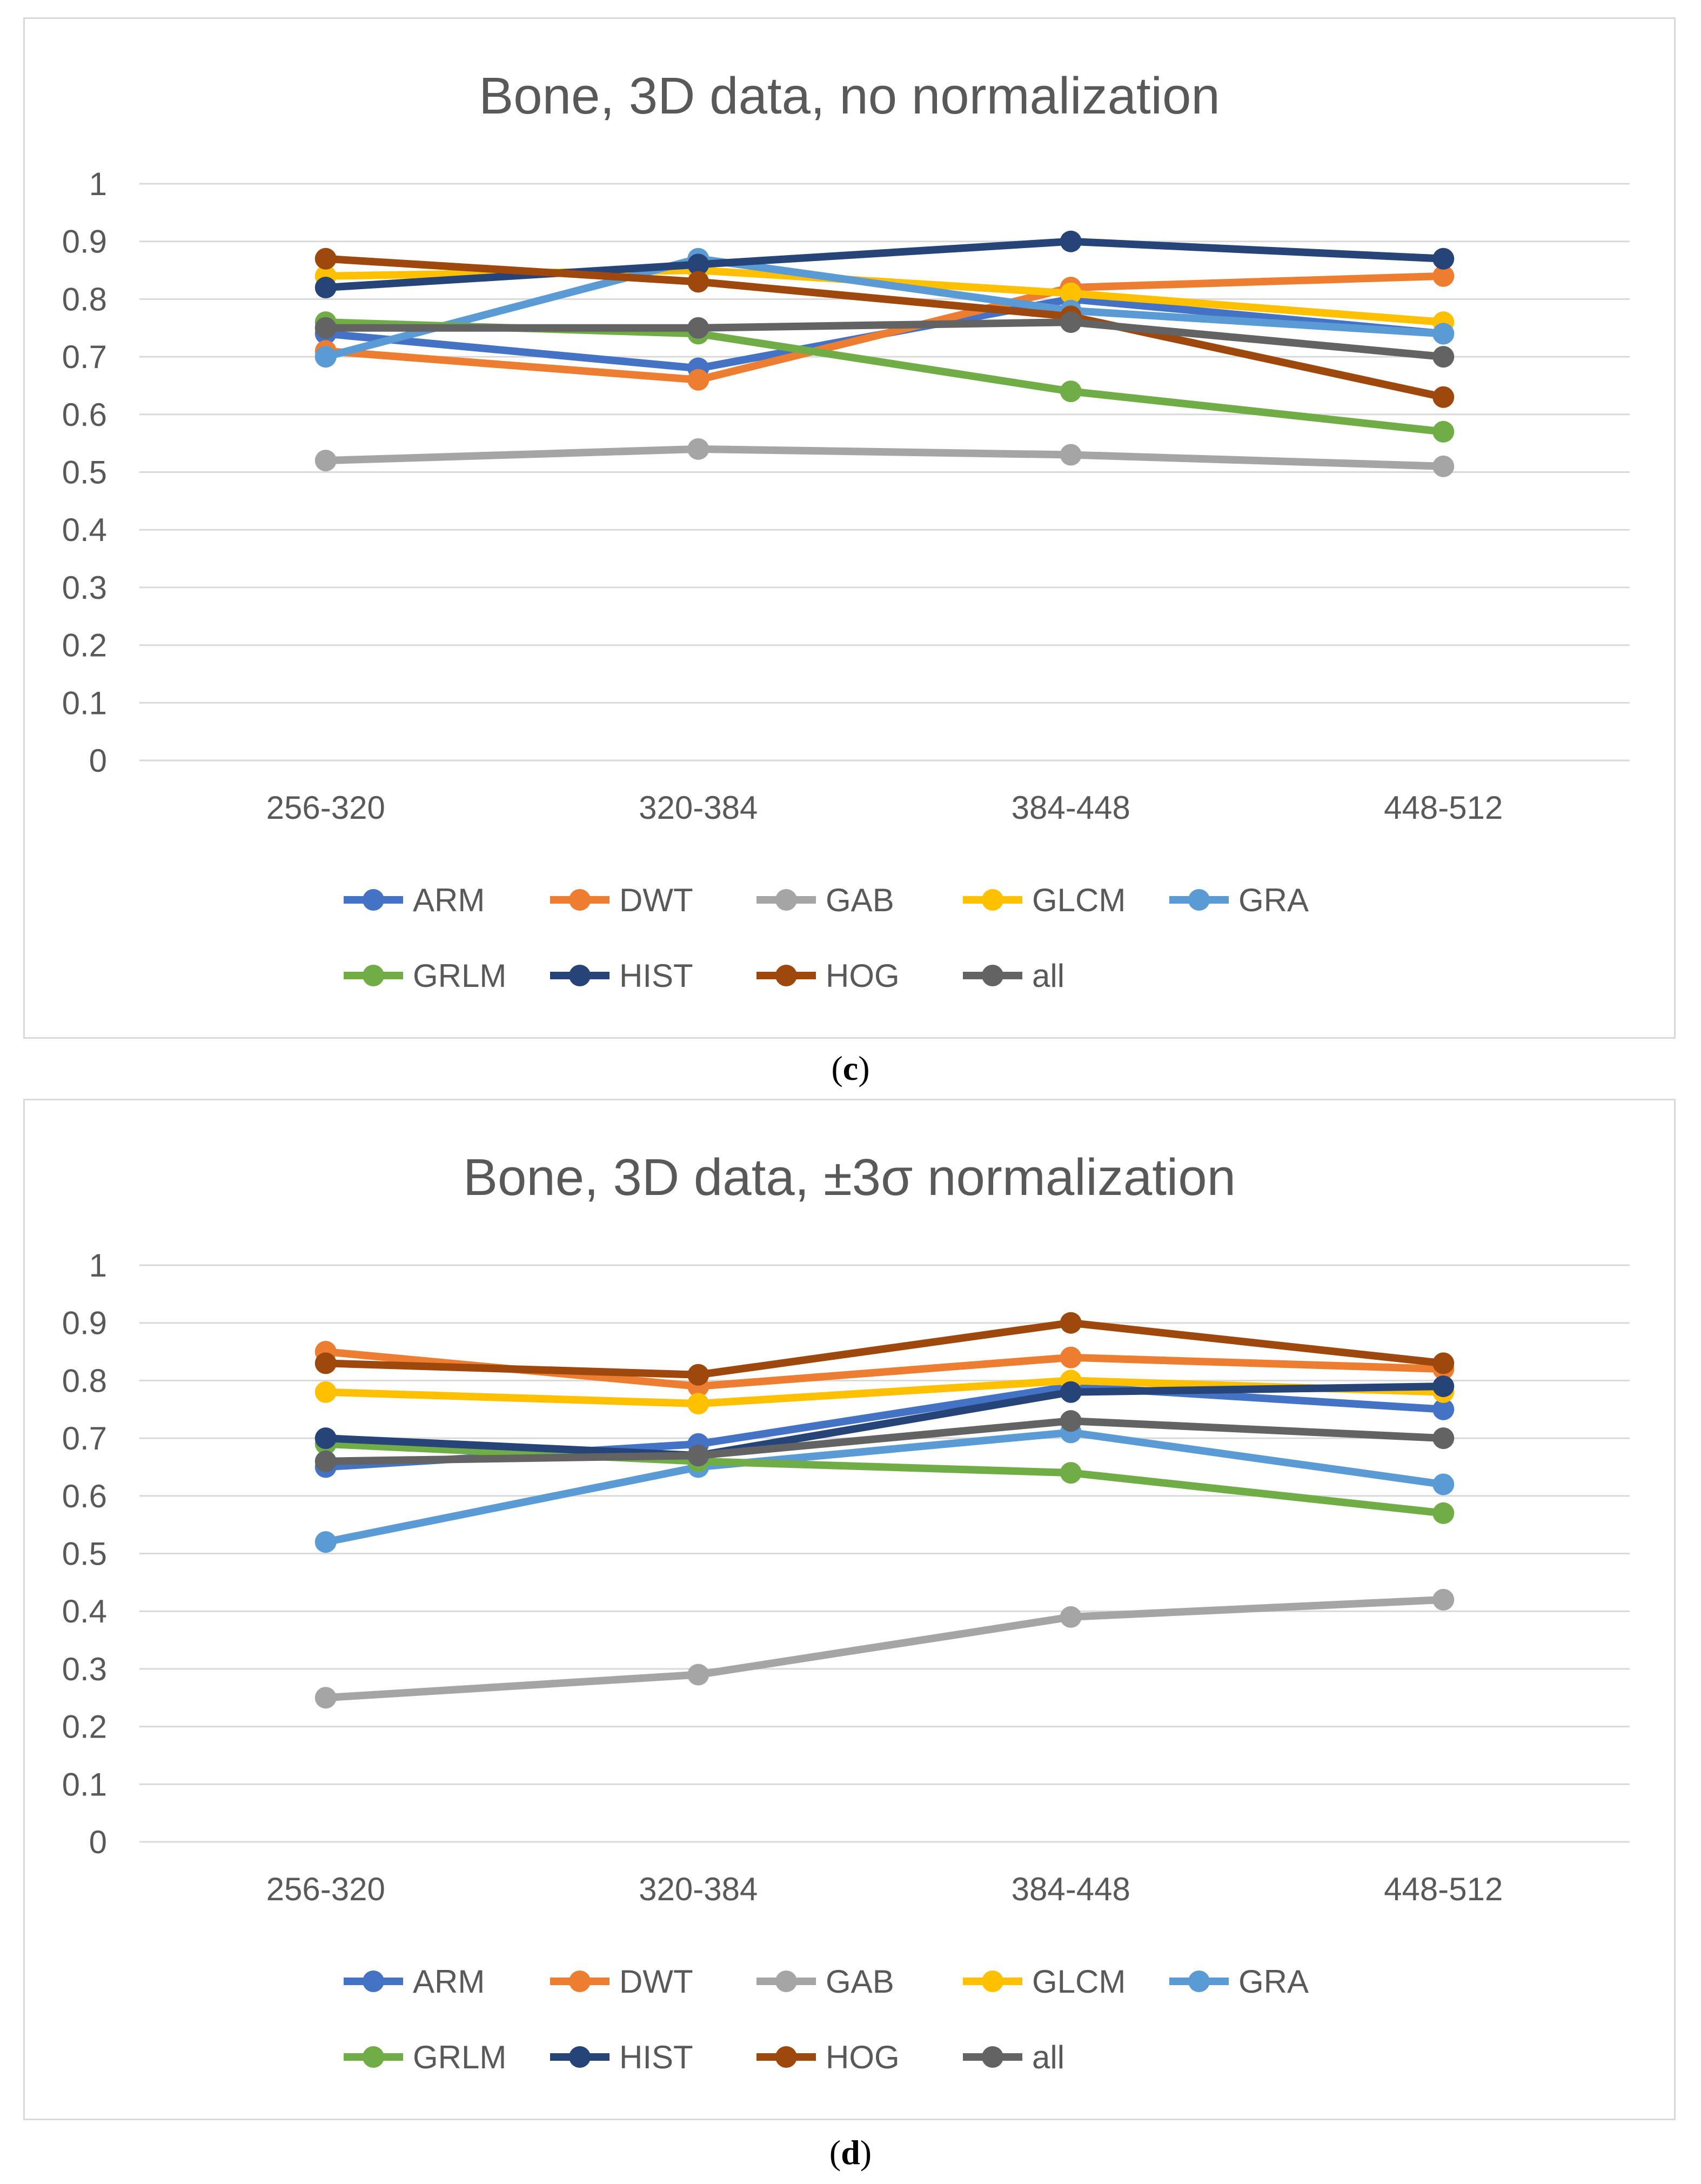  What do you see at coordinates (84, 415) in the screenshot?
I see `y-tick-label: 0.6` at bounding box center [84, 415].